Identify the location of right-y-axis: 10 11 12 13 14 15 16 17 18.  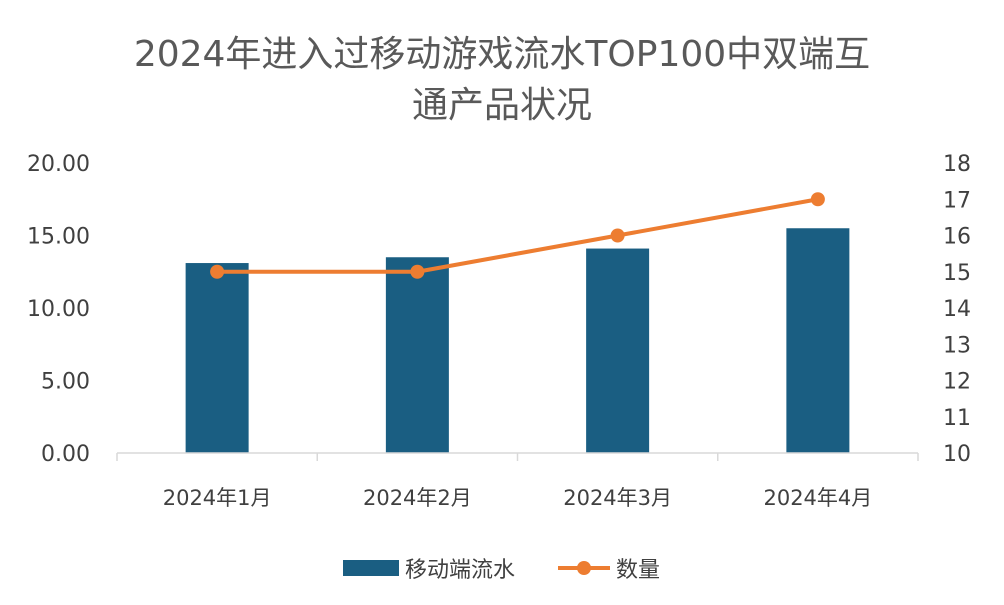
(957, 309).